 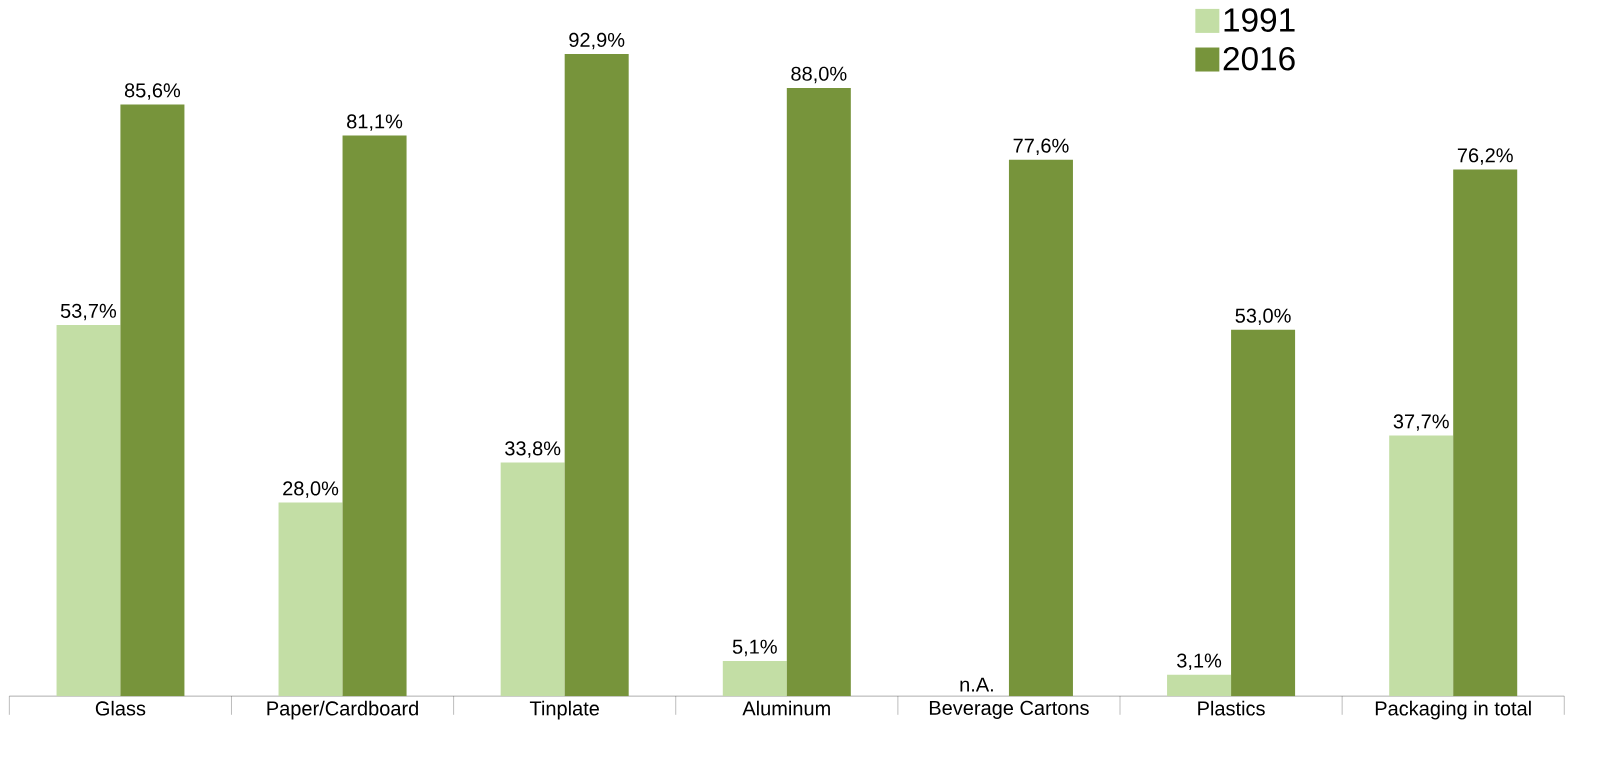 What do you see at coordinates (1453, 710) in the screenshot?
I see `x-tick-label: Packaging in total` at bounding box center [1453, 710].